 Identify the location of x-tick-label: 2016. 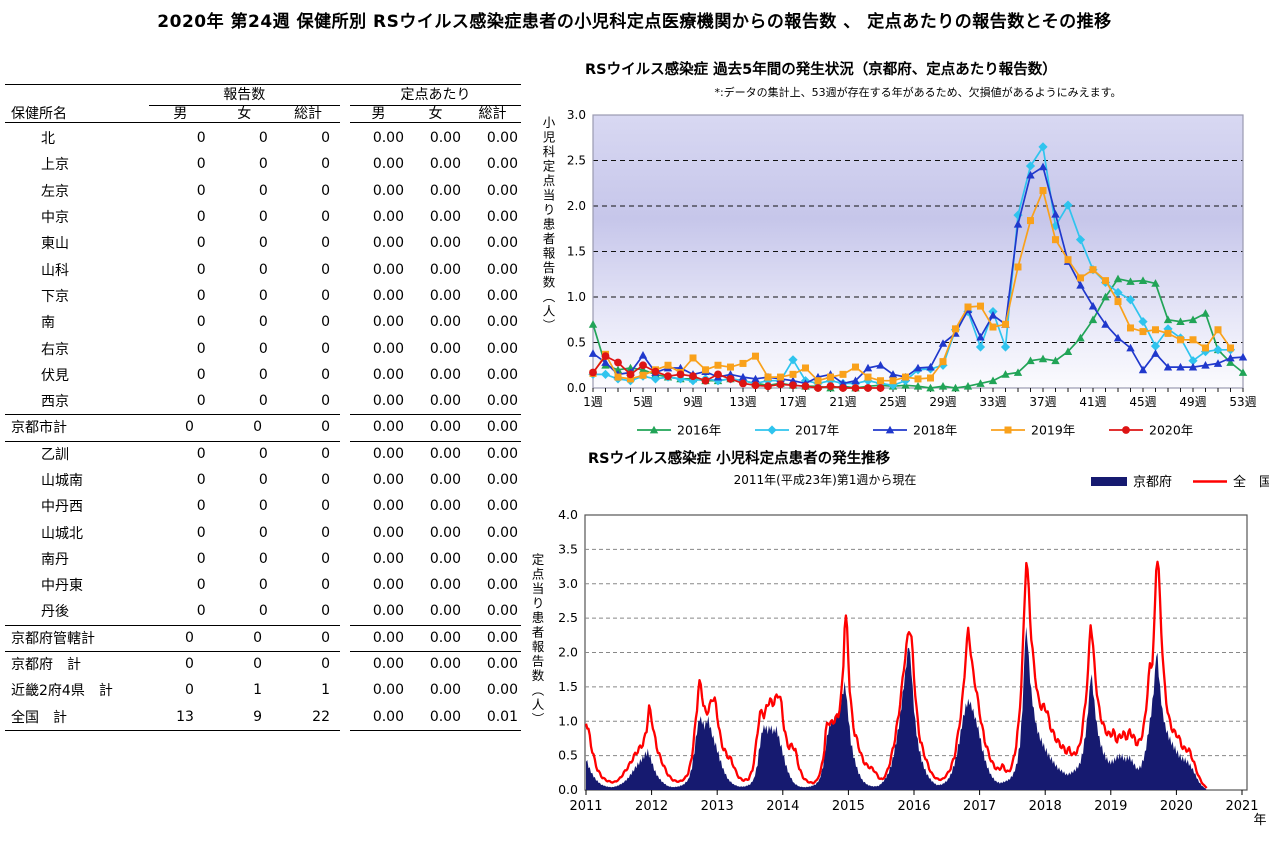
(913, 806).